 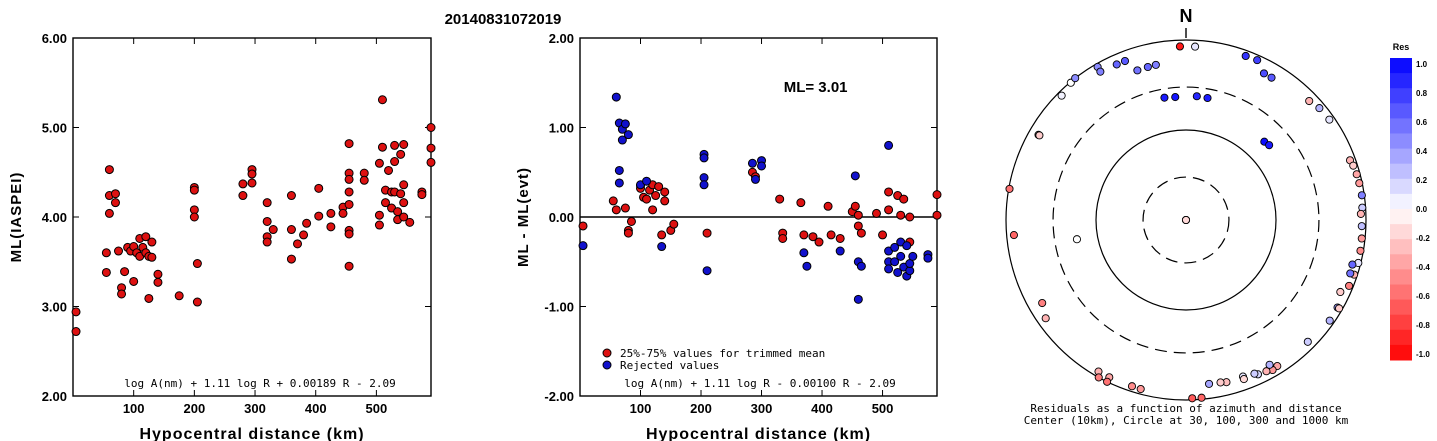 What do you see at coordinates (1423, 238) in the screenshot?
I see `colorbar-tick-label: -0.2` at bounding box center [1423, 238].